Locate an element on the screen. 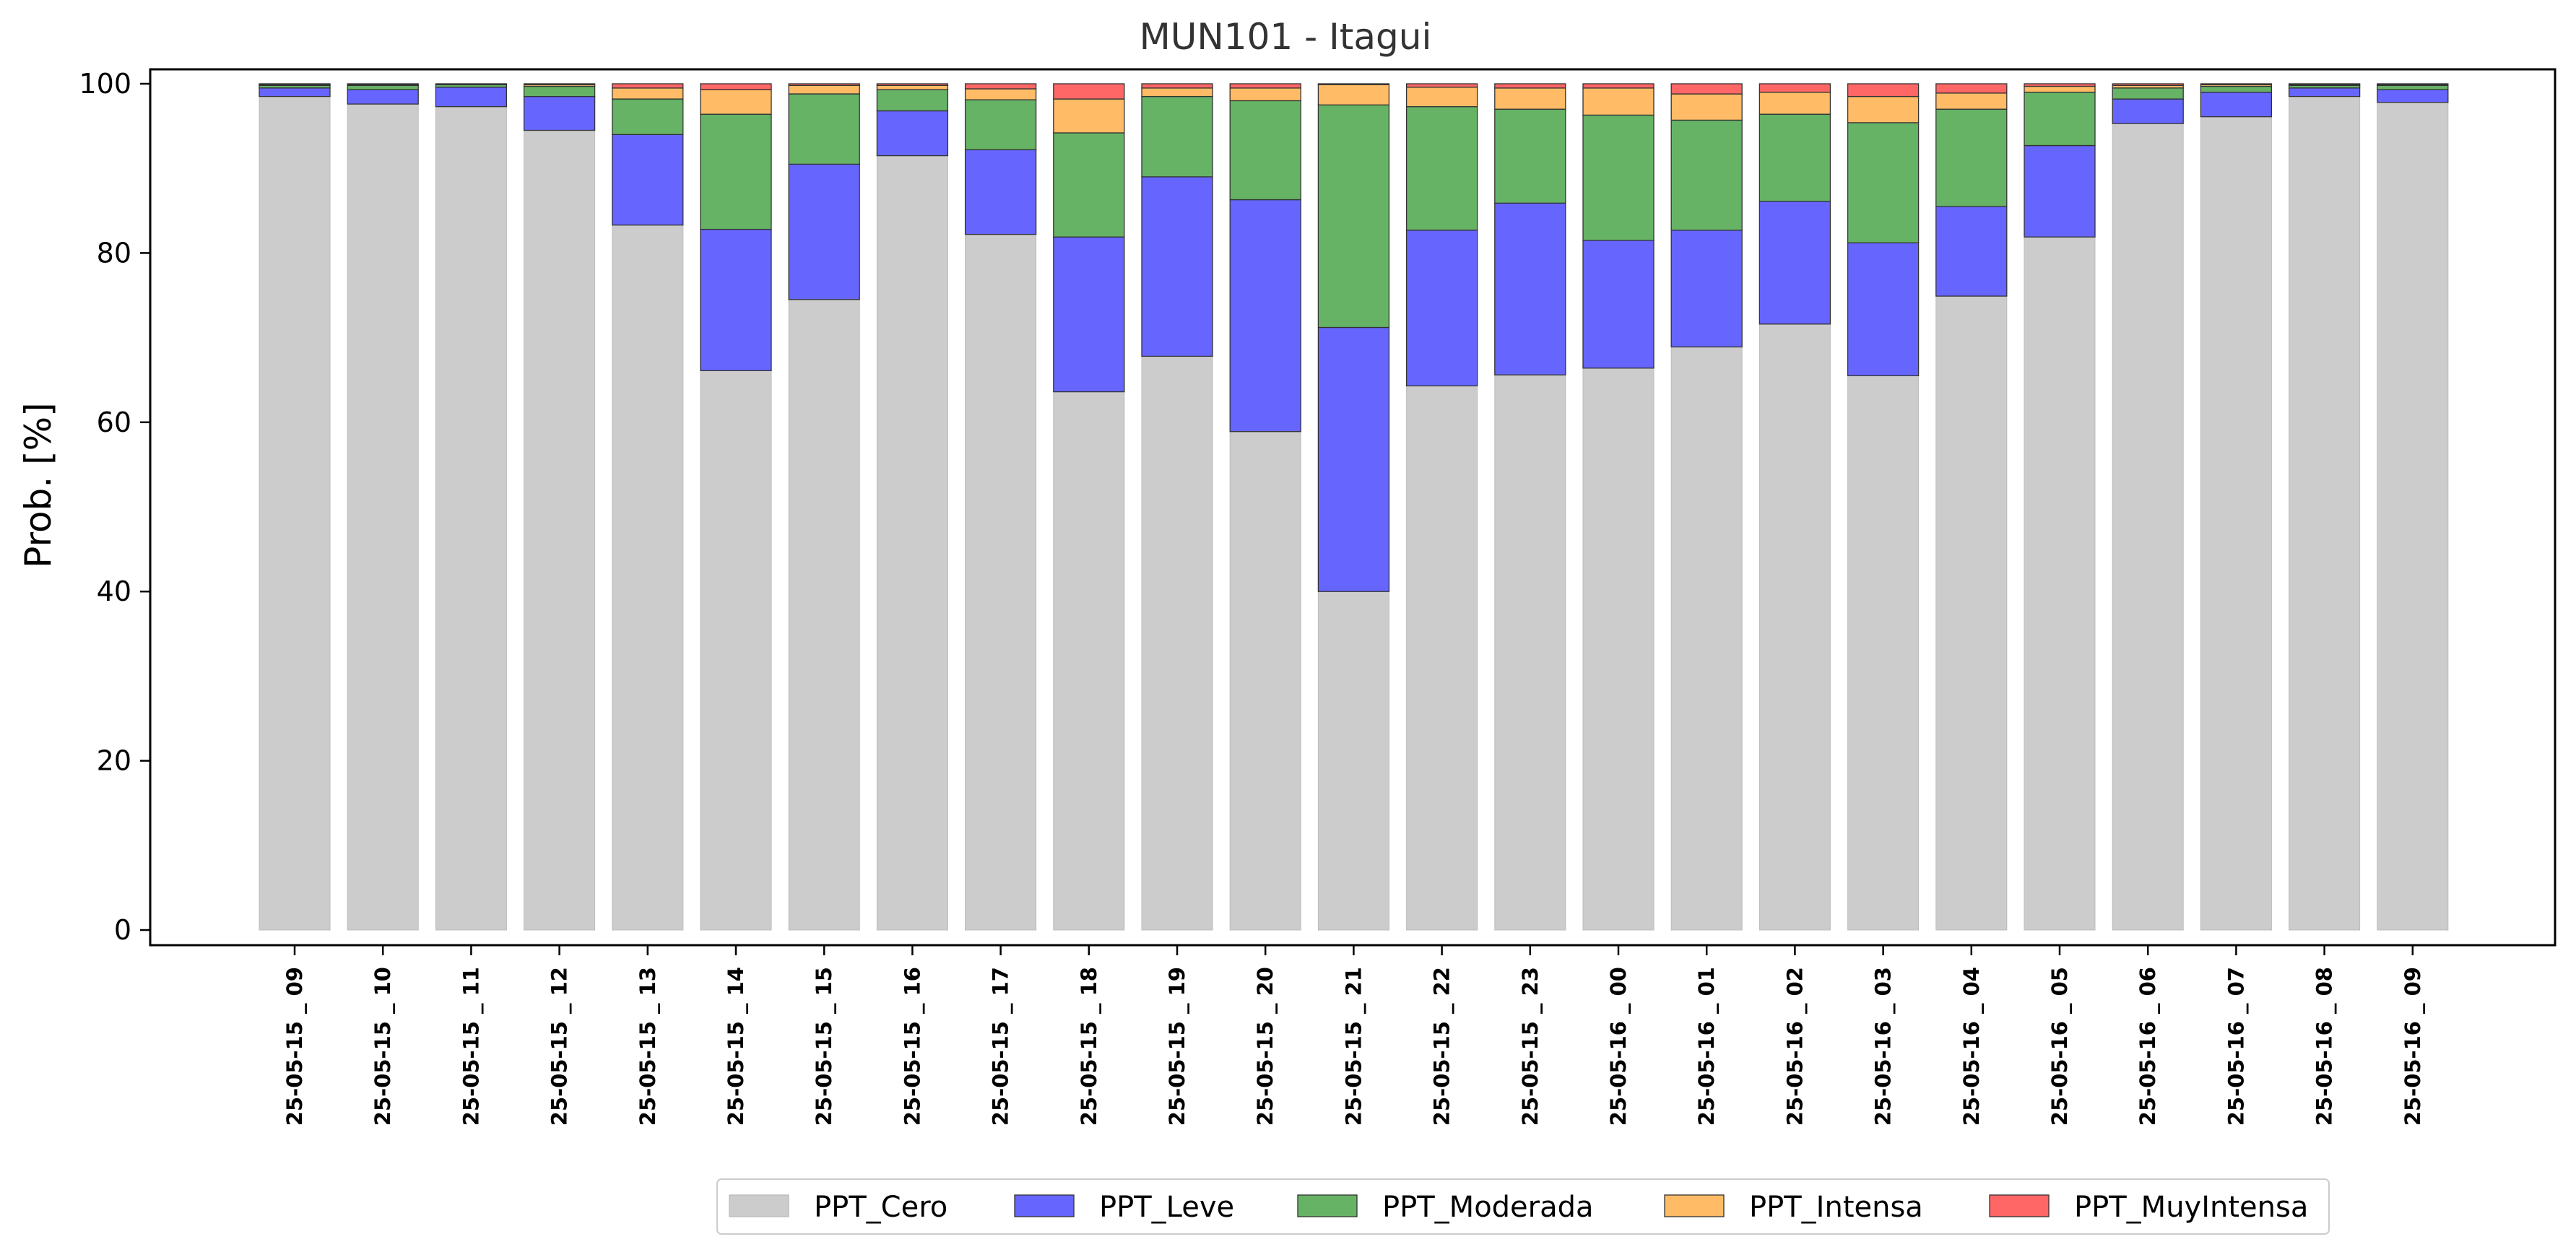  x-tick-label: 25-05-15 _ 22 is located at coordinates (1442, 1046).